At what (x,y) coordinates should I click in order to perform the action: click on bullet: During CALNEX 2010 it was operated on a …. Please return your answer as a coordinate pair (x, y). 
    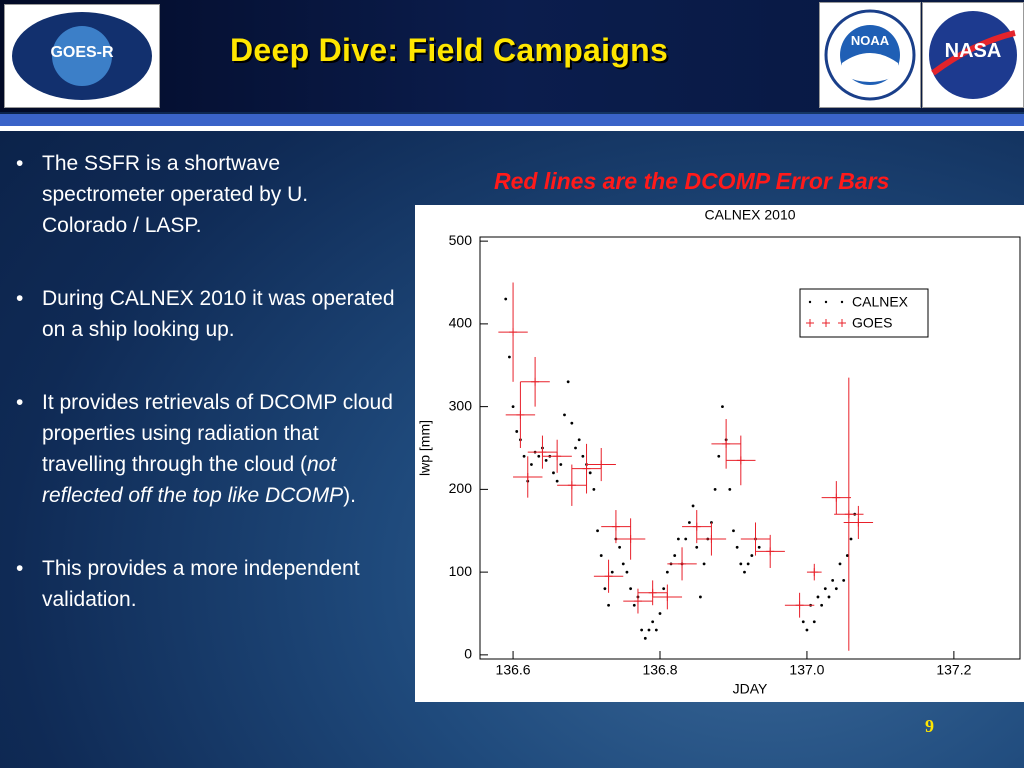
    Looking at the image, I should click on (206, 314).